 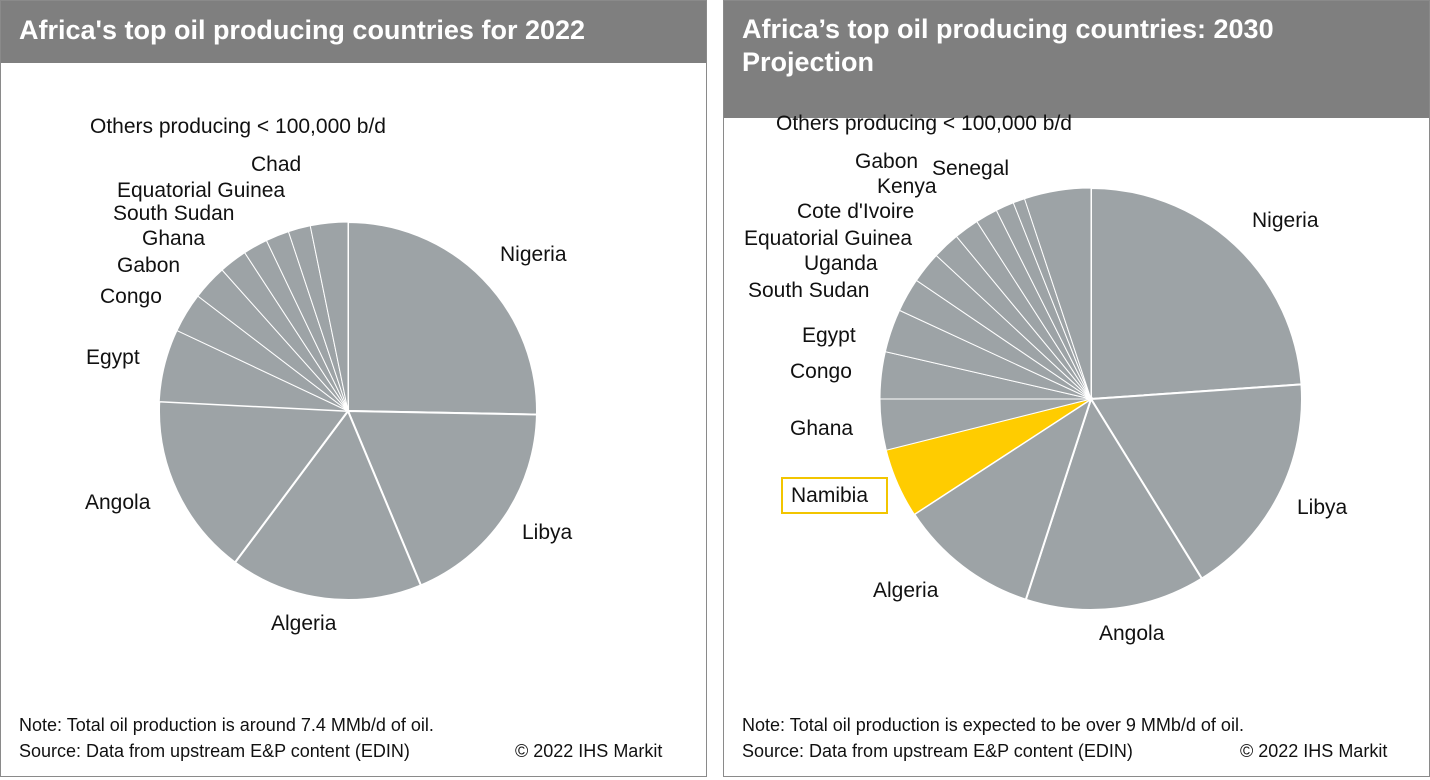 What do you see at coordinates (830, 495) in the screenshot?
I see `slice-label-highlight: Namibia` at bounding box center [830, 495].